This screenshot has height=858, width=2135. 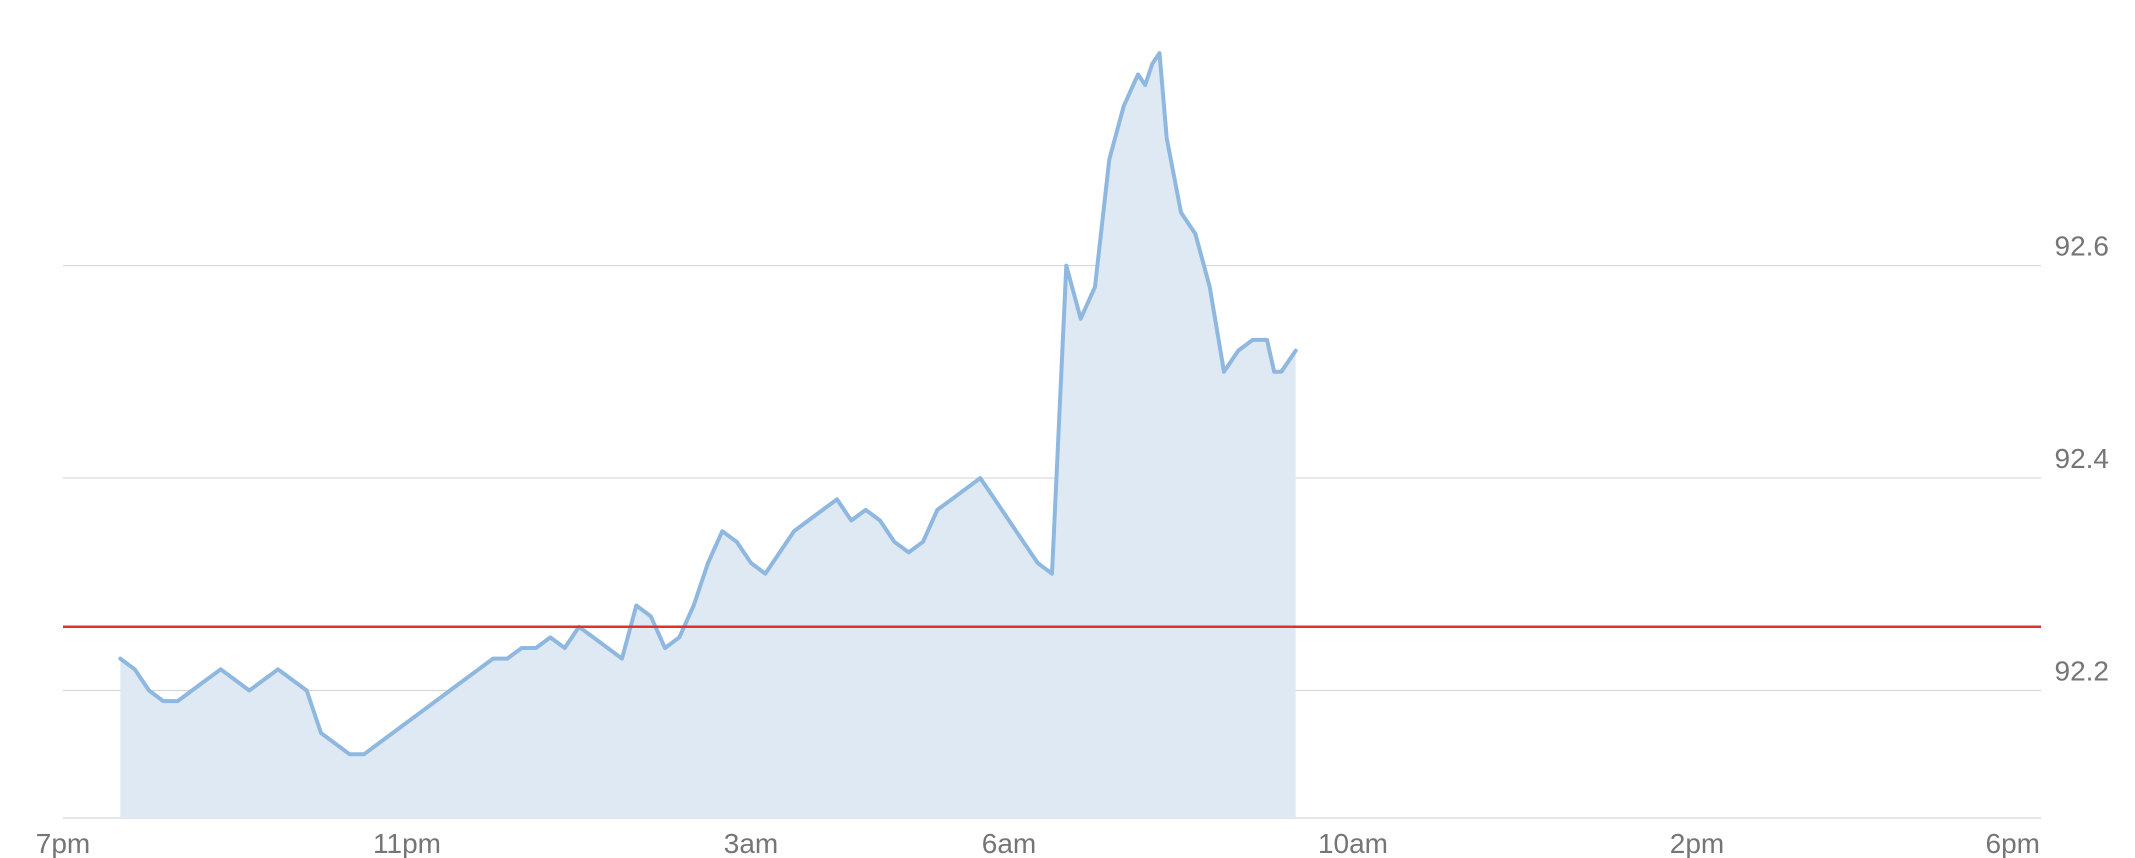 What do you see at coordinates (1009, 843) in the screenshot?
I see `x-tick-label: 6am` at bounding box center [1009, 843].